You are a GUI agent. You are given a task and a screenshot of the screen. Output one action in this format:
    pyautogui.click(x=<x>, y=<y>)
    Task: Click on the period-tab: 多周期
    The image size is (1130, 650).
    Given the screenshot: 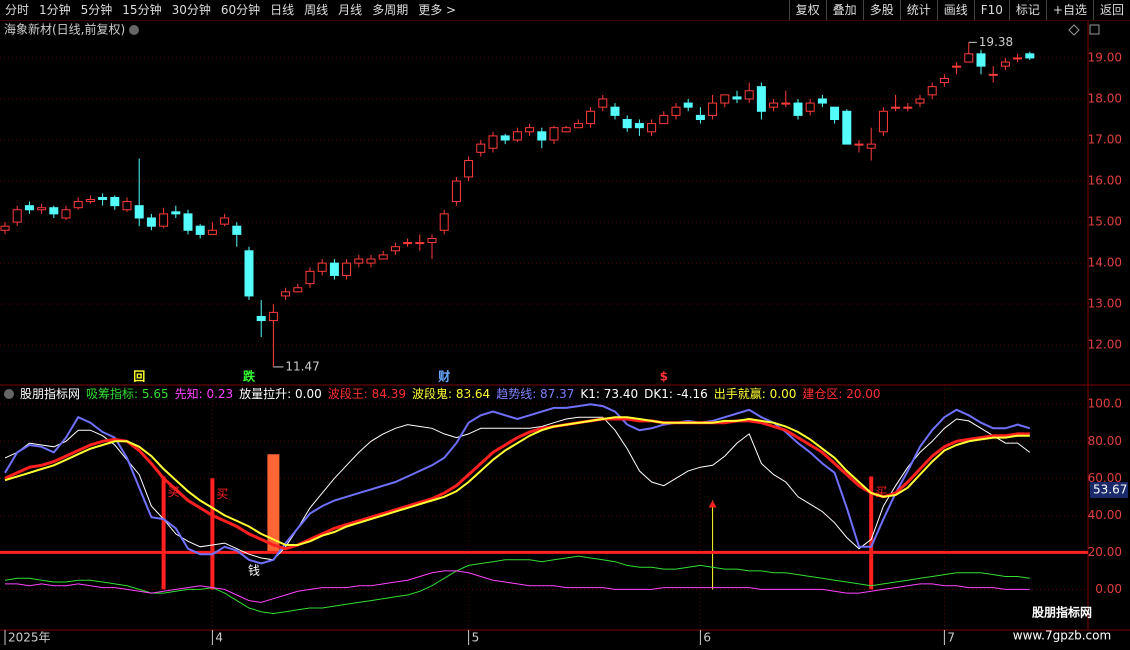 What is the action you would take?
    pyautogui.click(x=390, y=10)
    